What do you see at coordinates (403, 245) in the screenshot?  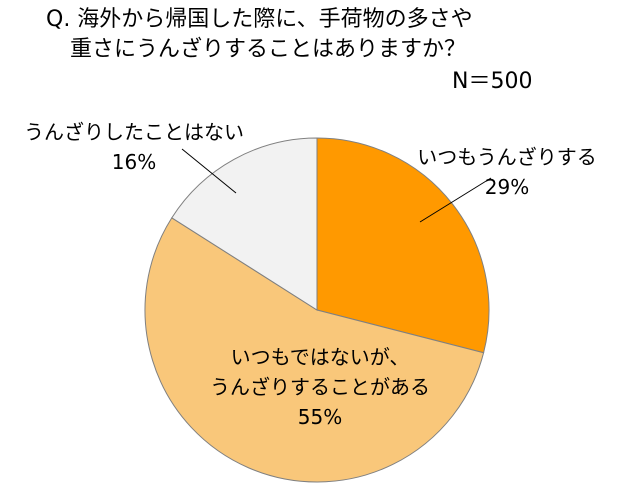 I see `slice-always` at bounding box center [403, 245].